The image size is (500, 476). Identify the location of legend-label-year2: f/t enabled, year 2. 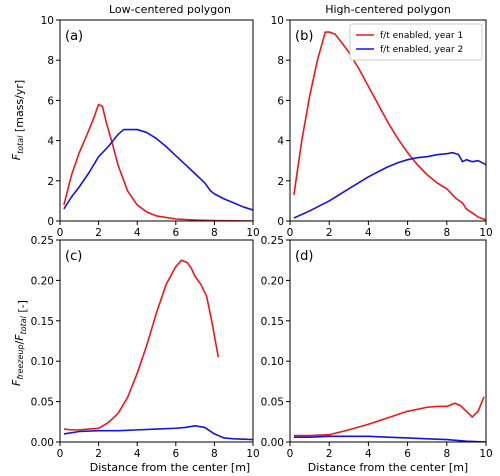
(421, 50).